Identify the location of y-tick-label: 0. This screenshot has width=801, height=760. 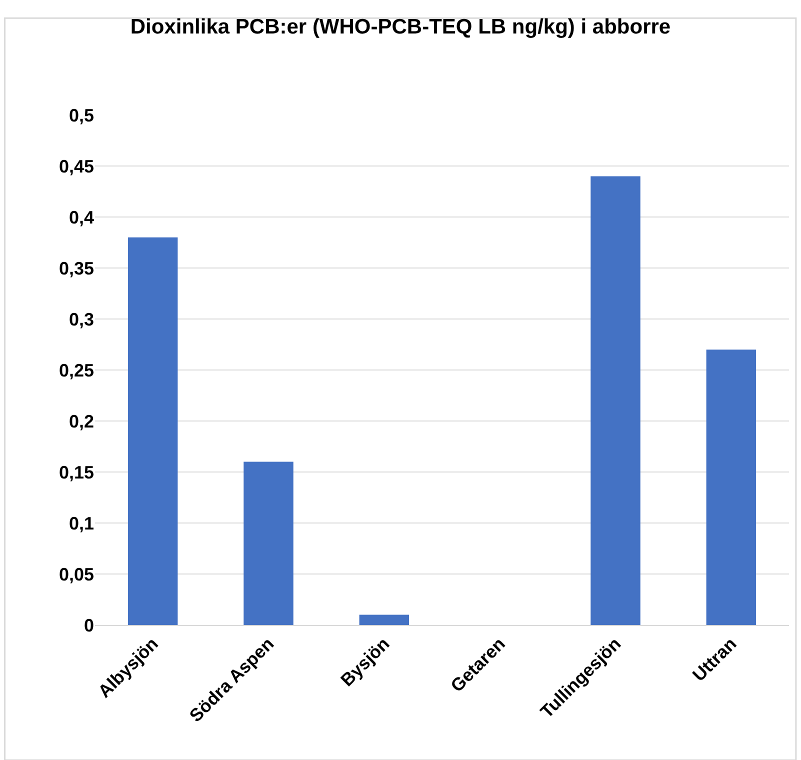
(89, 625).